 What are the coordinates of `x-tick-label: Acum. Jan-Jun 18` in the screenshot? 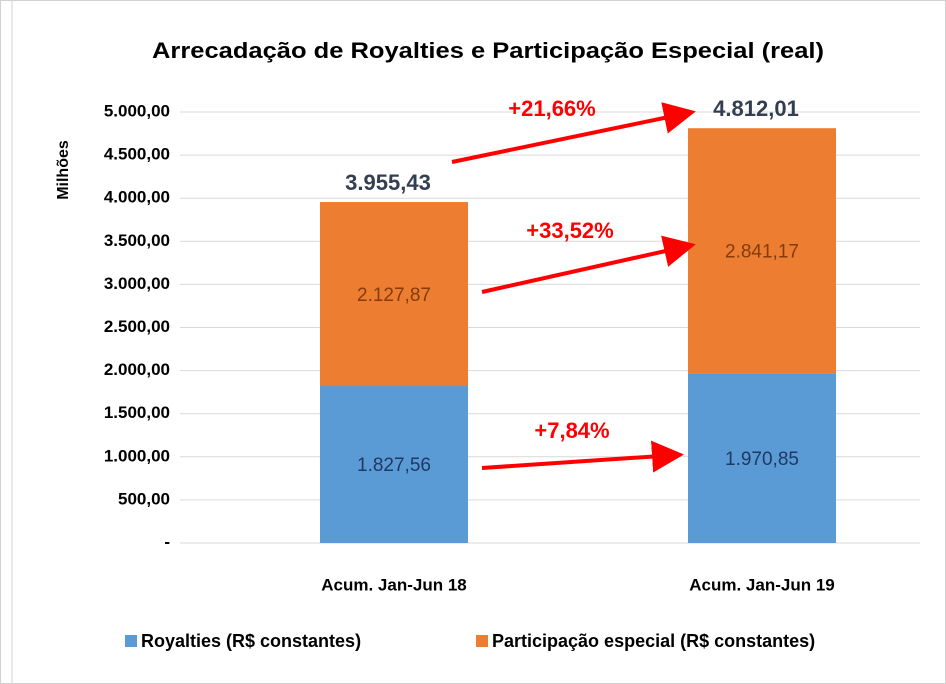 It's located at (394, 584).